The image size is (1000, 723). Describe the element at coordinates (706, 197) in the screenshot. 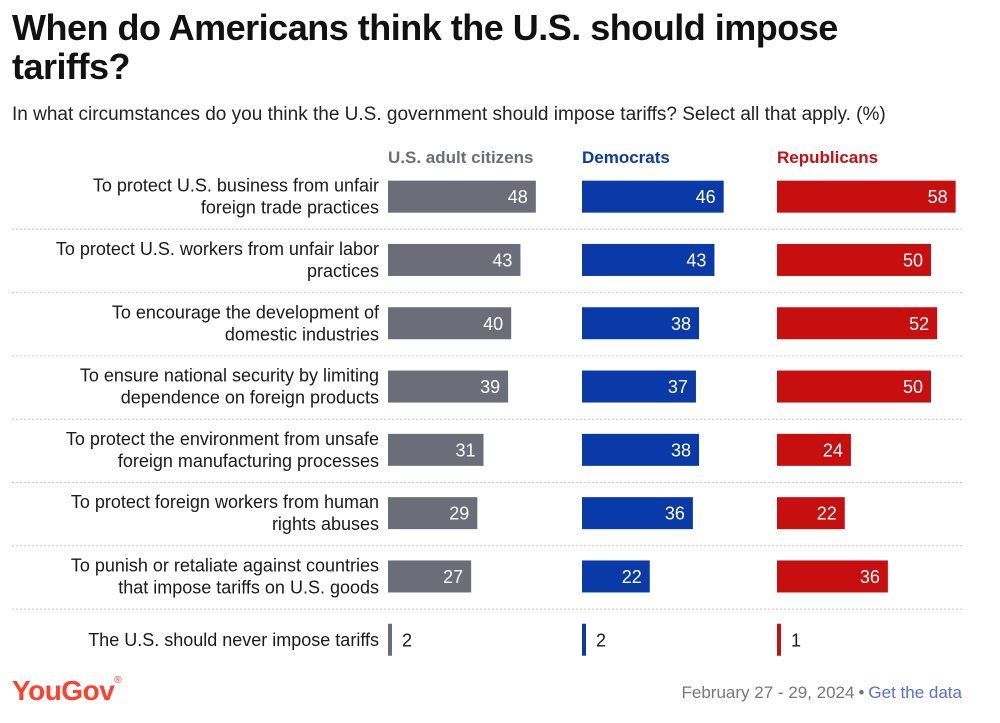

I see `value-label: 46` at that location.